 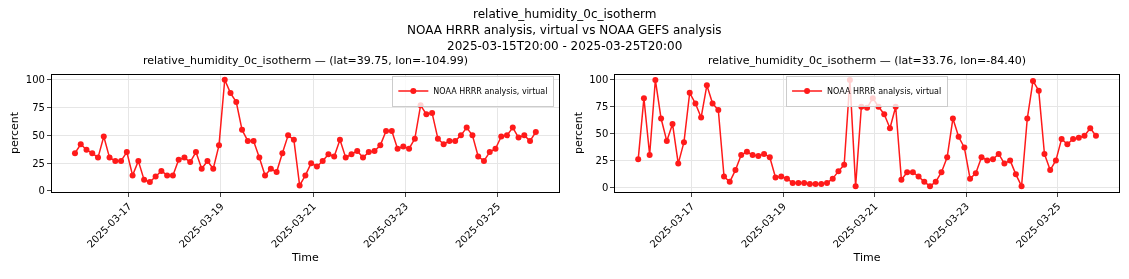 What do you see at coordinates (565, 46) in the screenshot?
I see `text: 2025-03-15T20:00 - 2025-03-25T20:00` at bounding box center [565, 46].